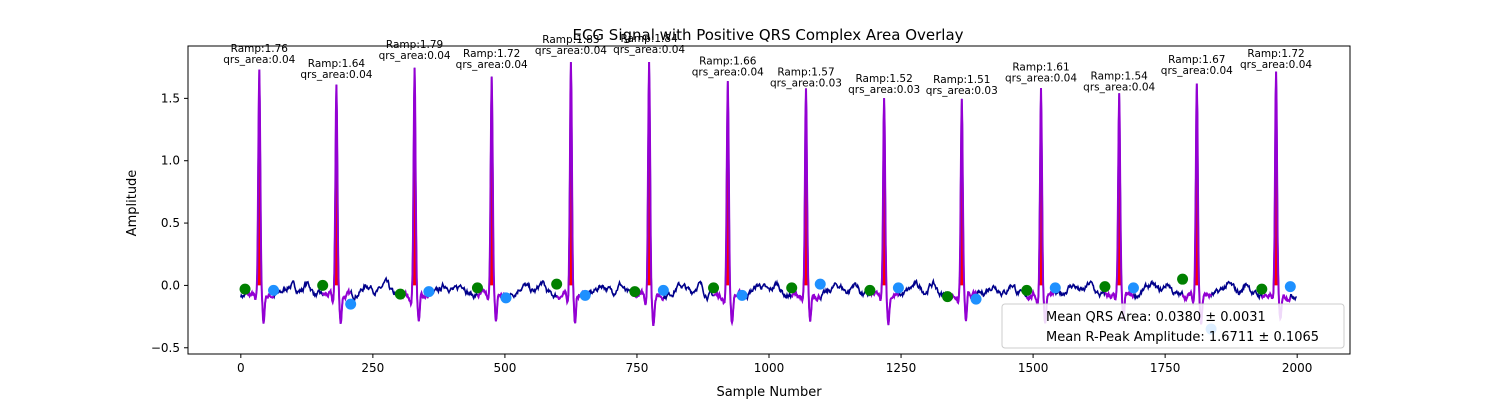 The image size is (1500, 400). Describe the element at coordinates (1156, 317) in the screenshot. I see `legend-entry-qrs-area: Mean QRS Area: 0.0380 ± 0.0031` at that location.